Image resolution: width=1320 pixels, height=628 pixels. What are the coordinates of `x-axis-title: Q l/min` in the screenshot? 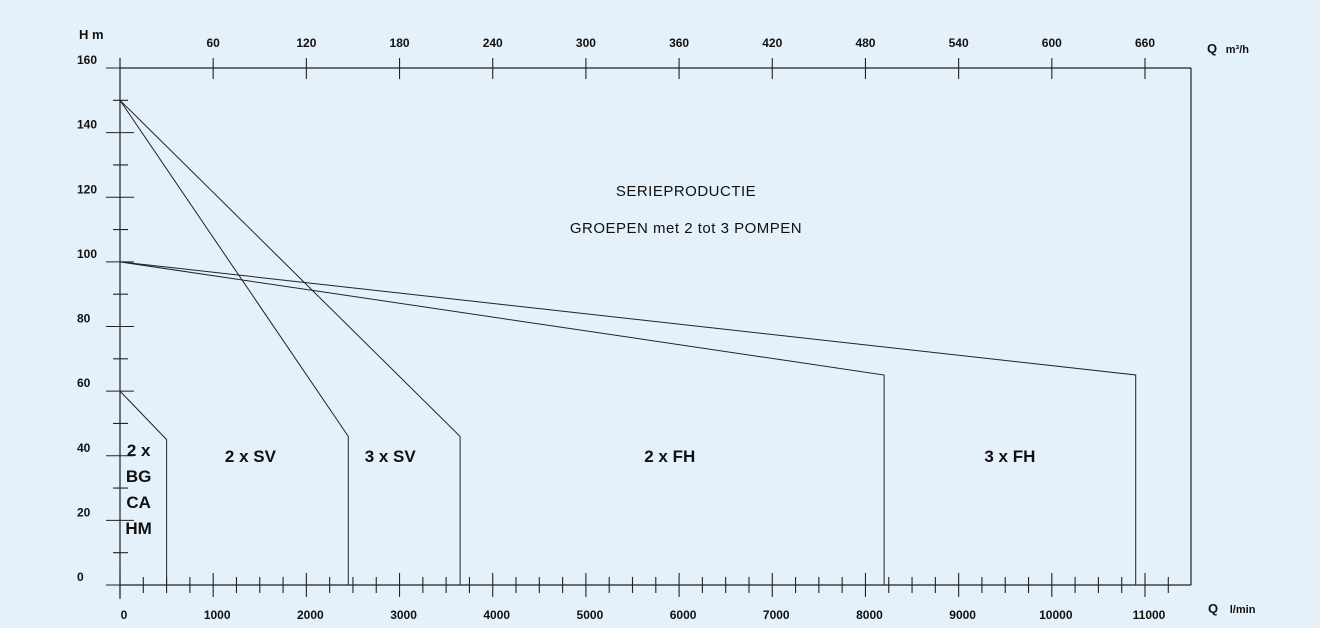 It's located at (1232, 608).